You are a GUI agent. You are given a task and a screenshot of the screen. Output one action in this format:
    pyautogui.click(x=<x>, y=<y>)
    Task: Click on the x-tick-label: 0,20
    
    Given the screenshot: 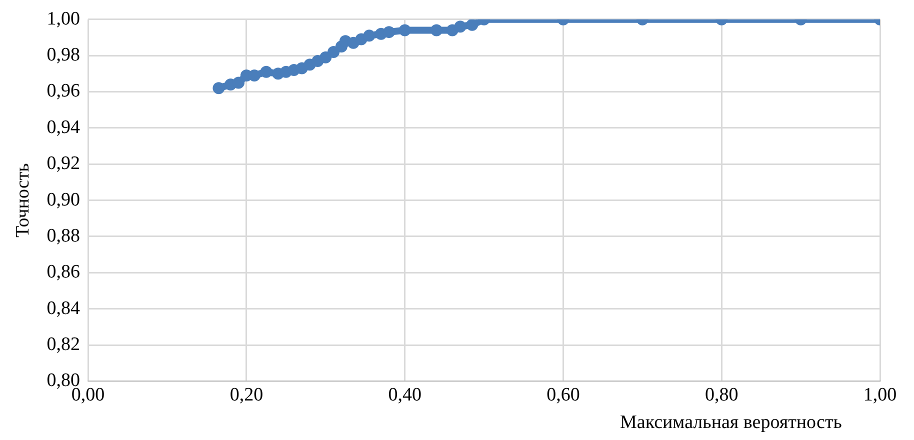 What is the action you would take?
    pyautogui.click(x=247, y=395)
    